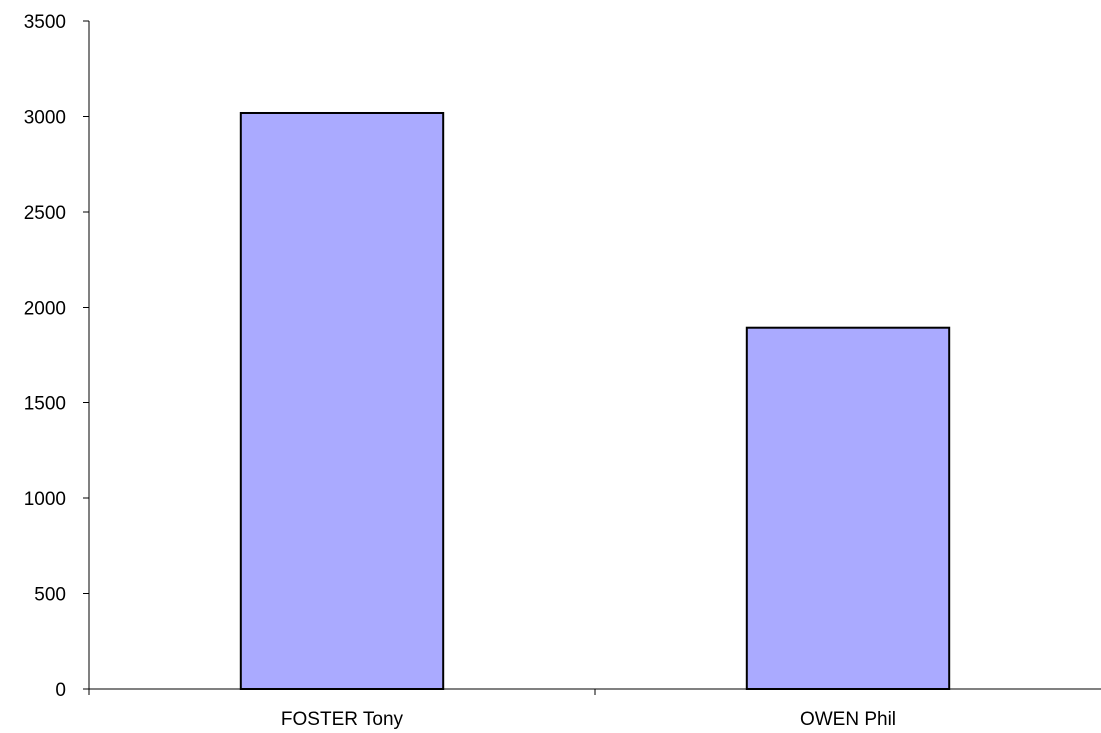 The width and height of the screenshot is (1101, 733). What do you see at coordinates (594, 709) in the screenshot?
I see `x-axis: FOSTER Tony OWEN Phil` at bounding box center [594, 709].